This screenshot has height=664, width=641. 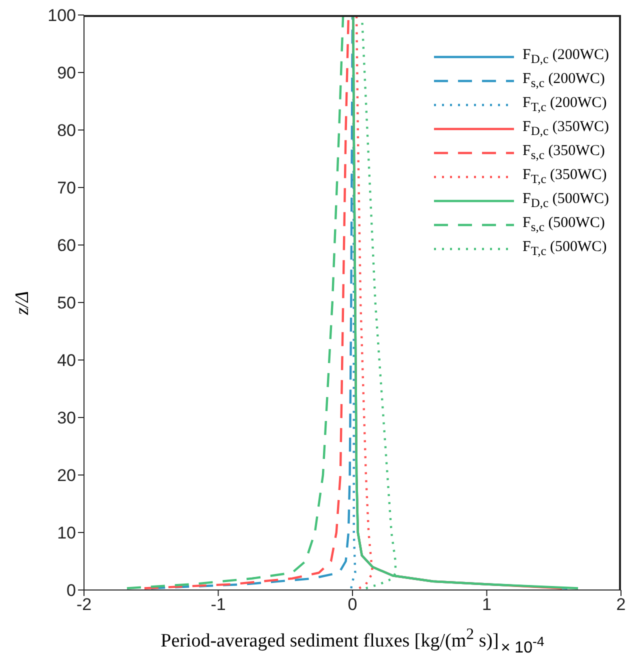 What do you see at coordinates (487, 604) in the screenshot?
I see `x-tick-label: 1` at bounding box center [487, 604].